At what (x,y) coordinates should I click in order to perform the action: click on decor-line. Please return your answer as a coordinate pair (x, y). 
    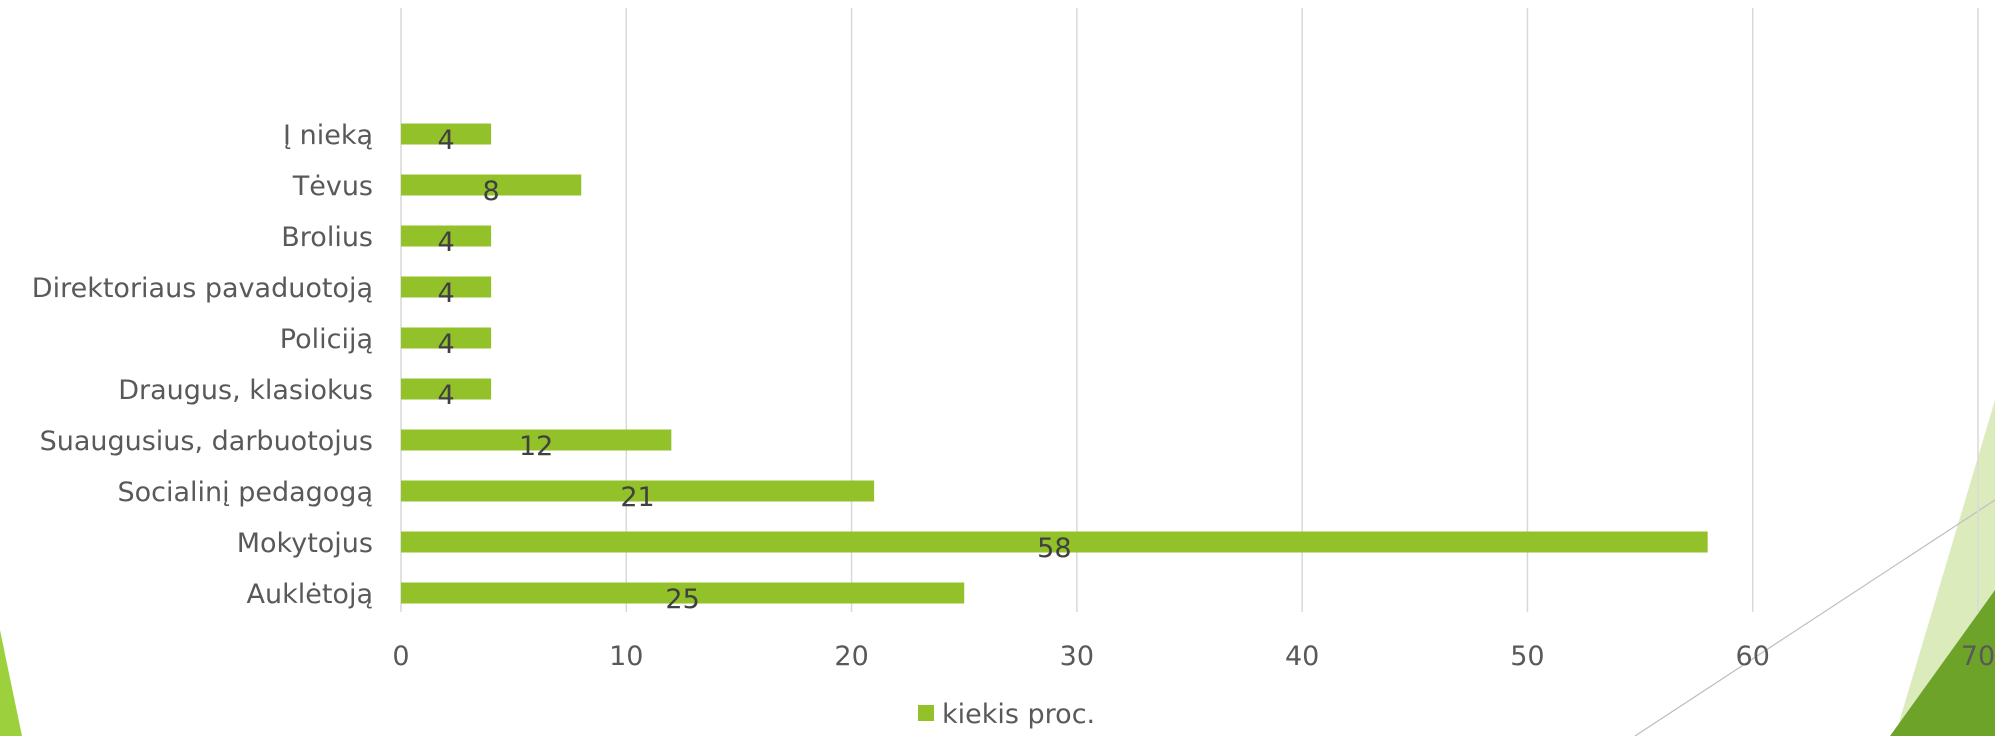
    Looking at the image, I should click on (1814, 618).